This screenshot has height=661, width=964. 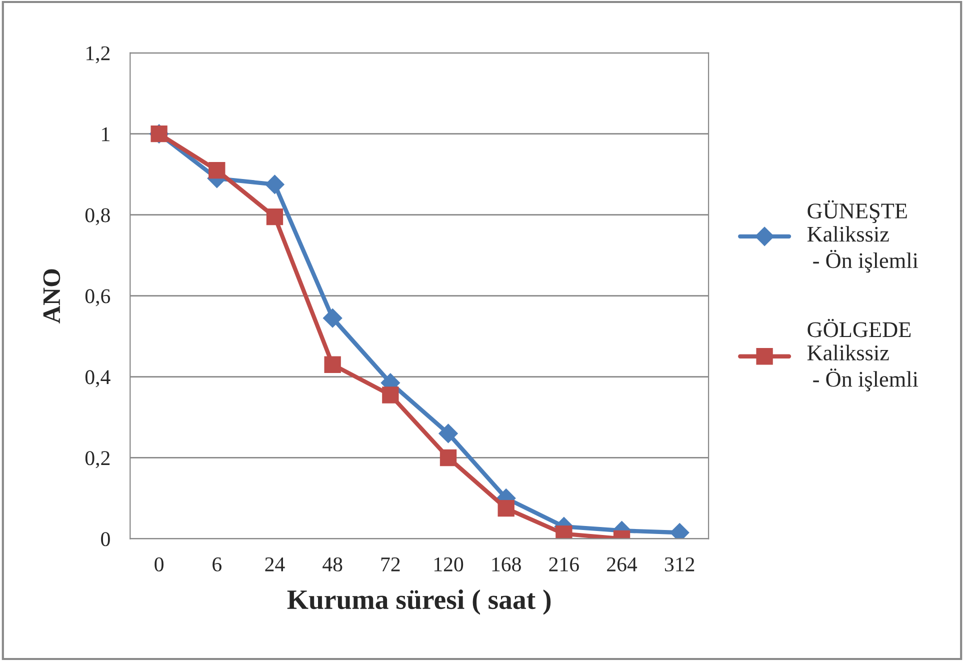 What do you see at coordinates (449, 564) in the screenshot?
I see `x-tick-label: 120` at bounding box center [449, 564].